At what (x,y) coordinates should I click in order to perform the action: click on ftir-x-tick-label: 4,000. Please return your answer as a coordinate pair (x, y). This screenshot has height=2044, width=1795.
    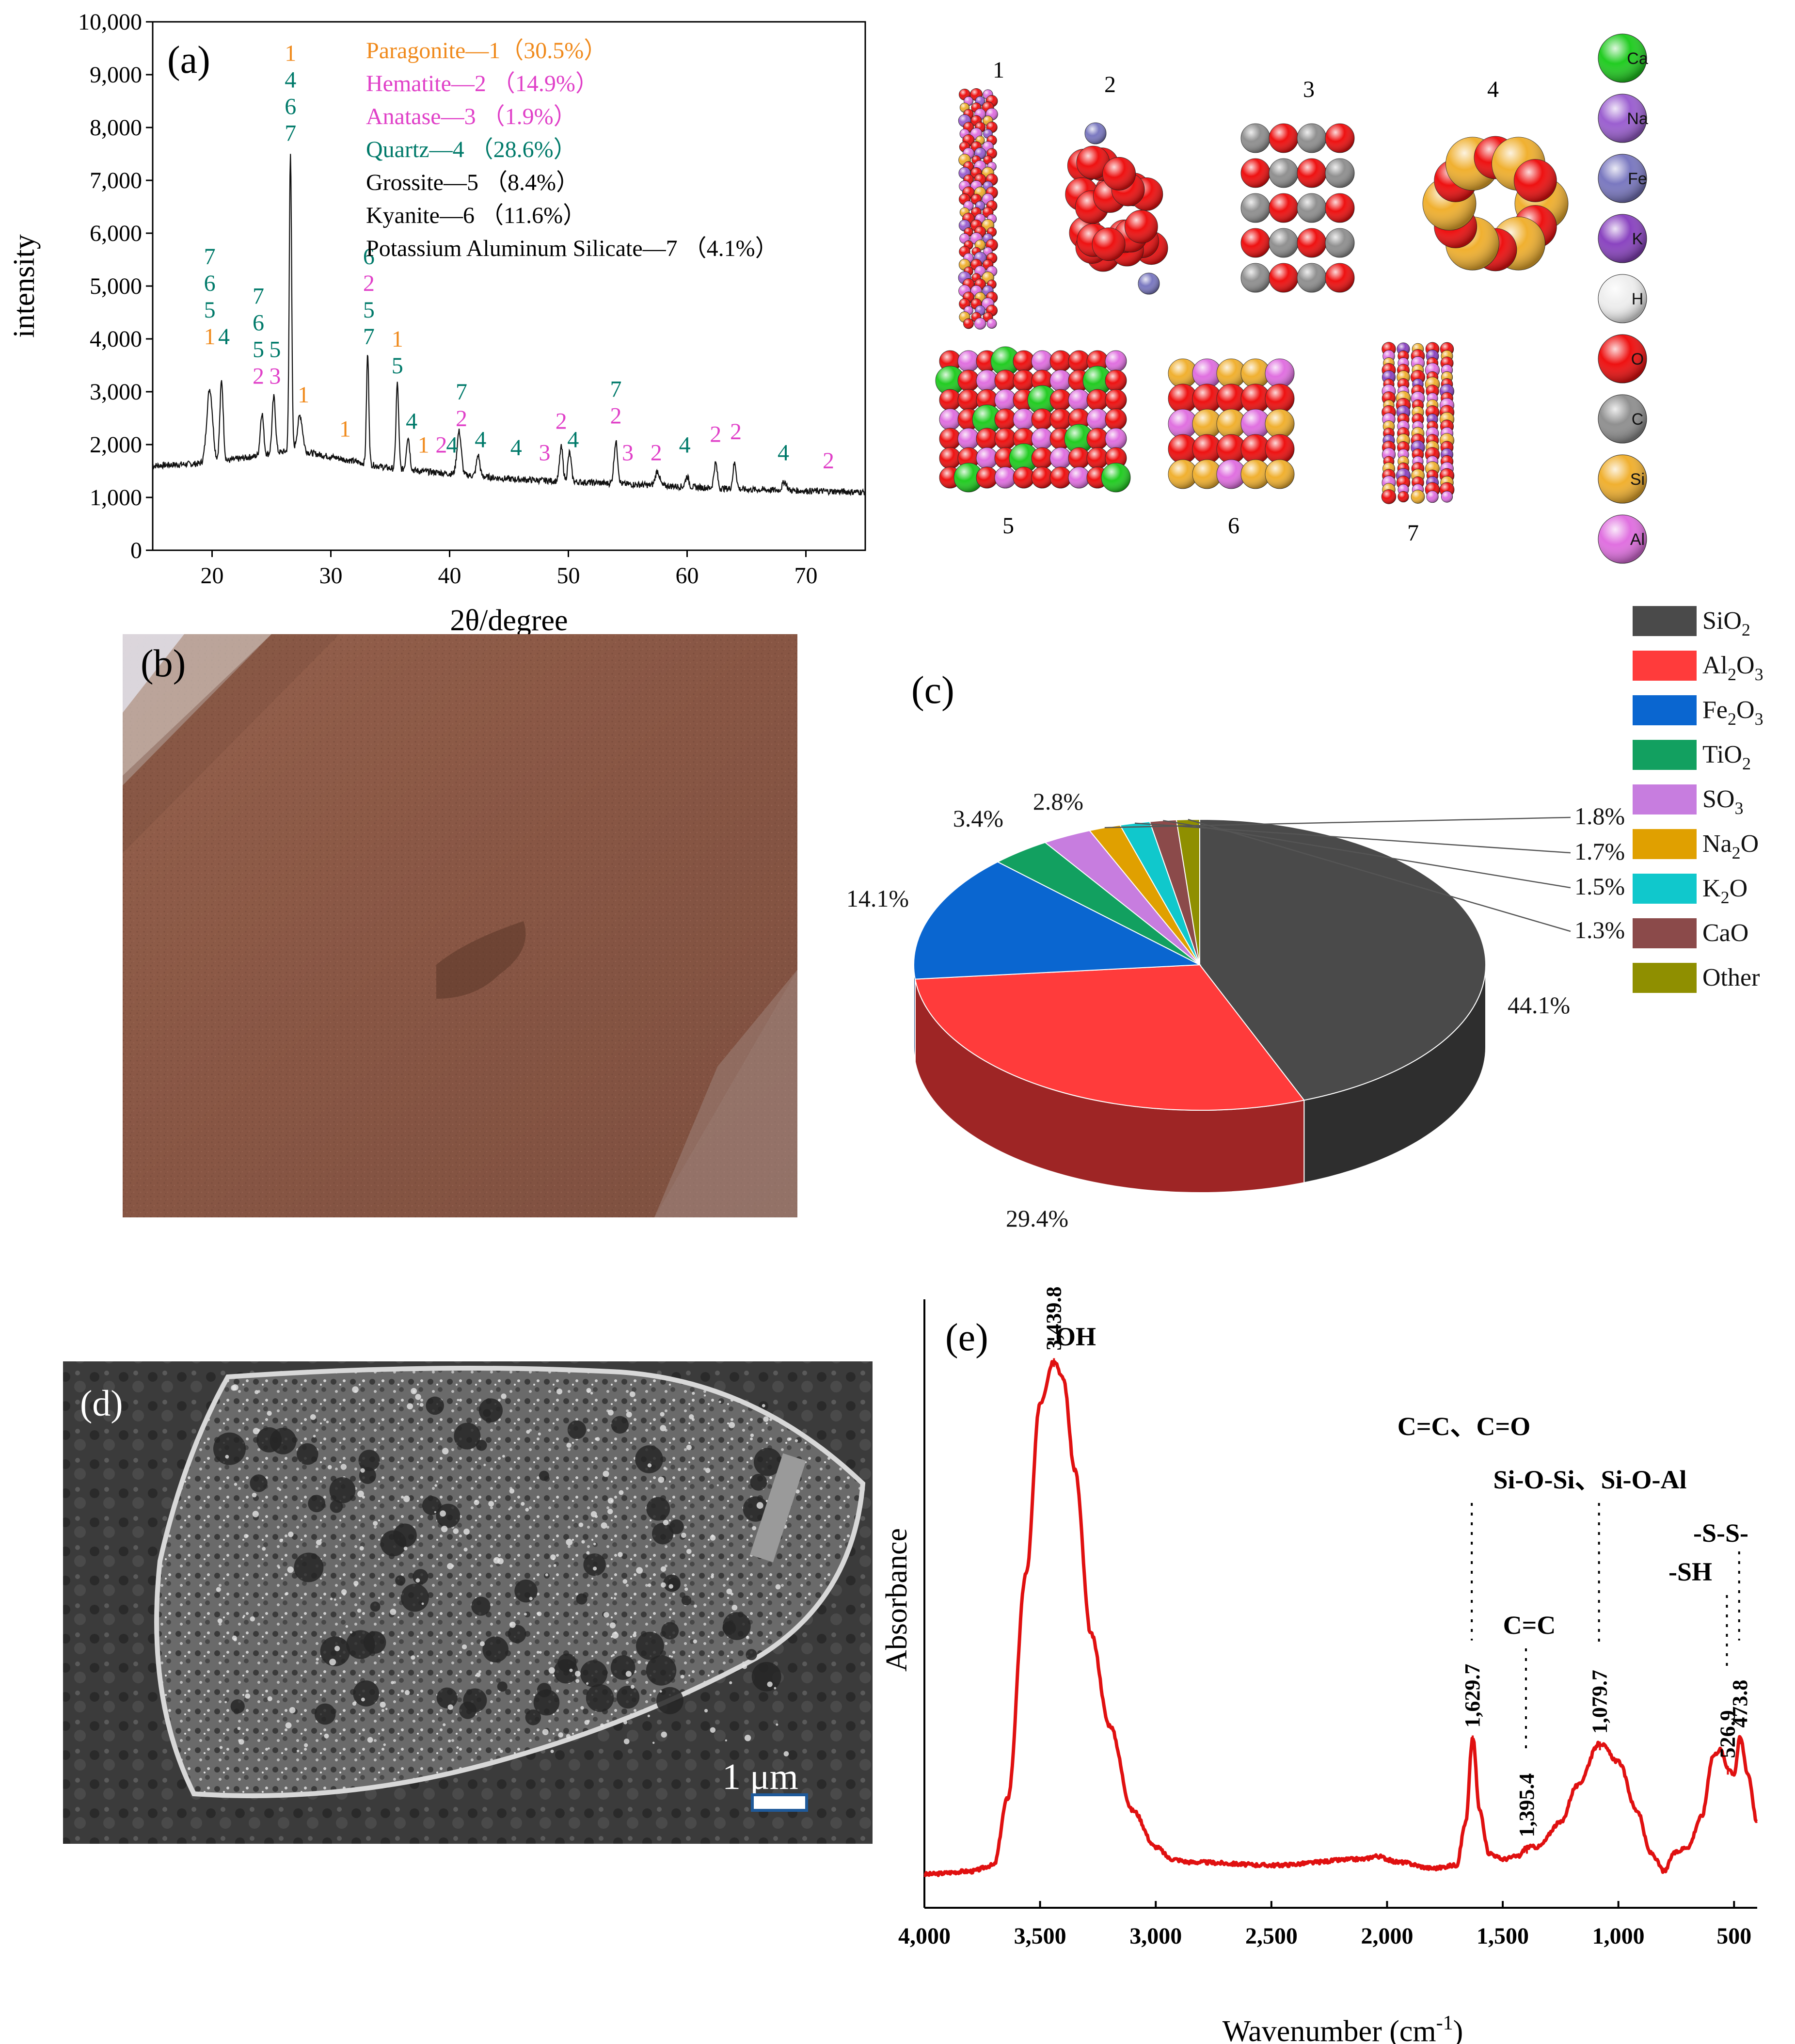
    Looking at the image, I should click on (925, 1936).